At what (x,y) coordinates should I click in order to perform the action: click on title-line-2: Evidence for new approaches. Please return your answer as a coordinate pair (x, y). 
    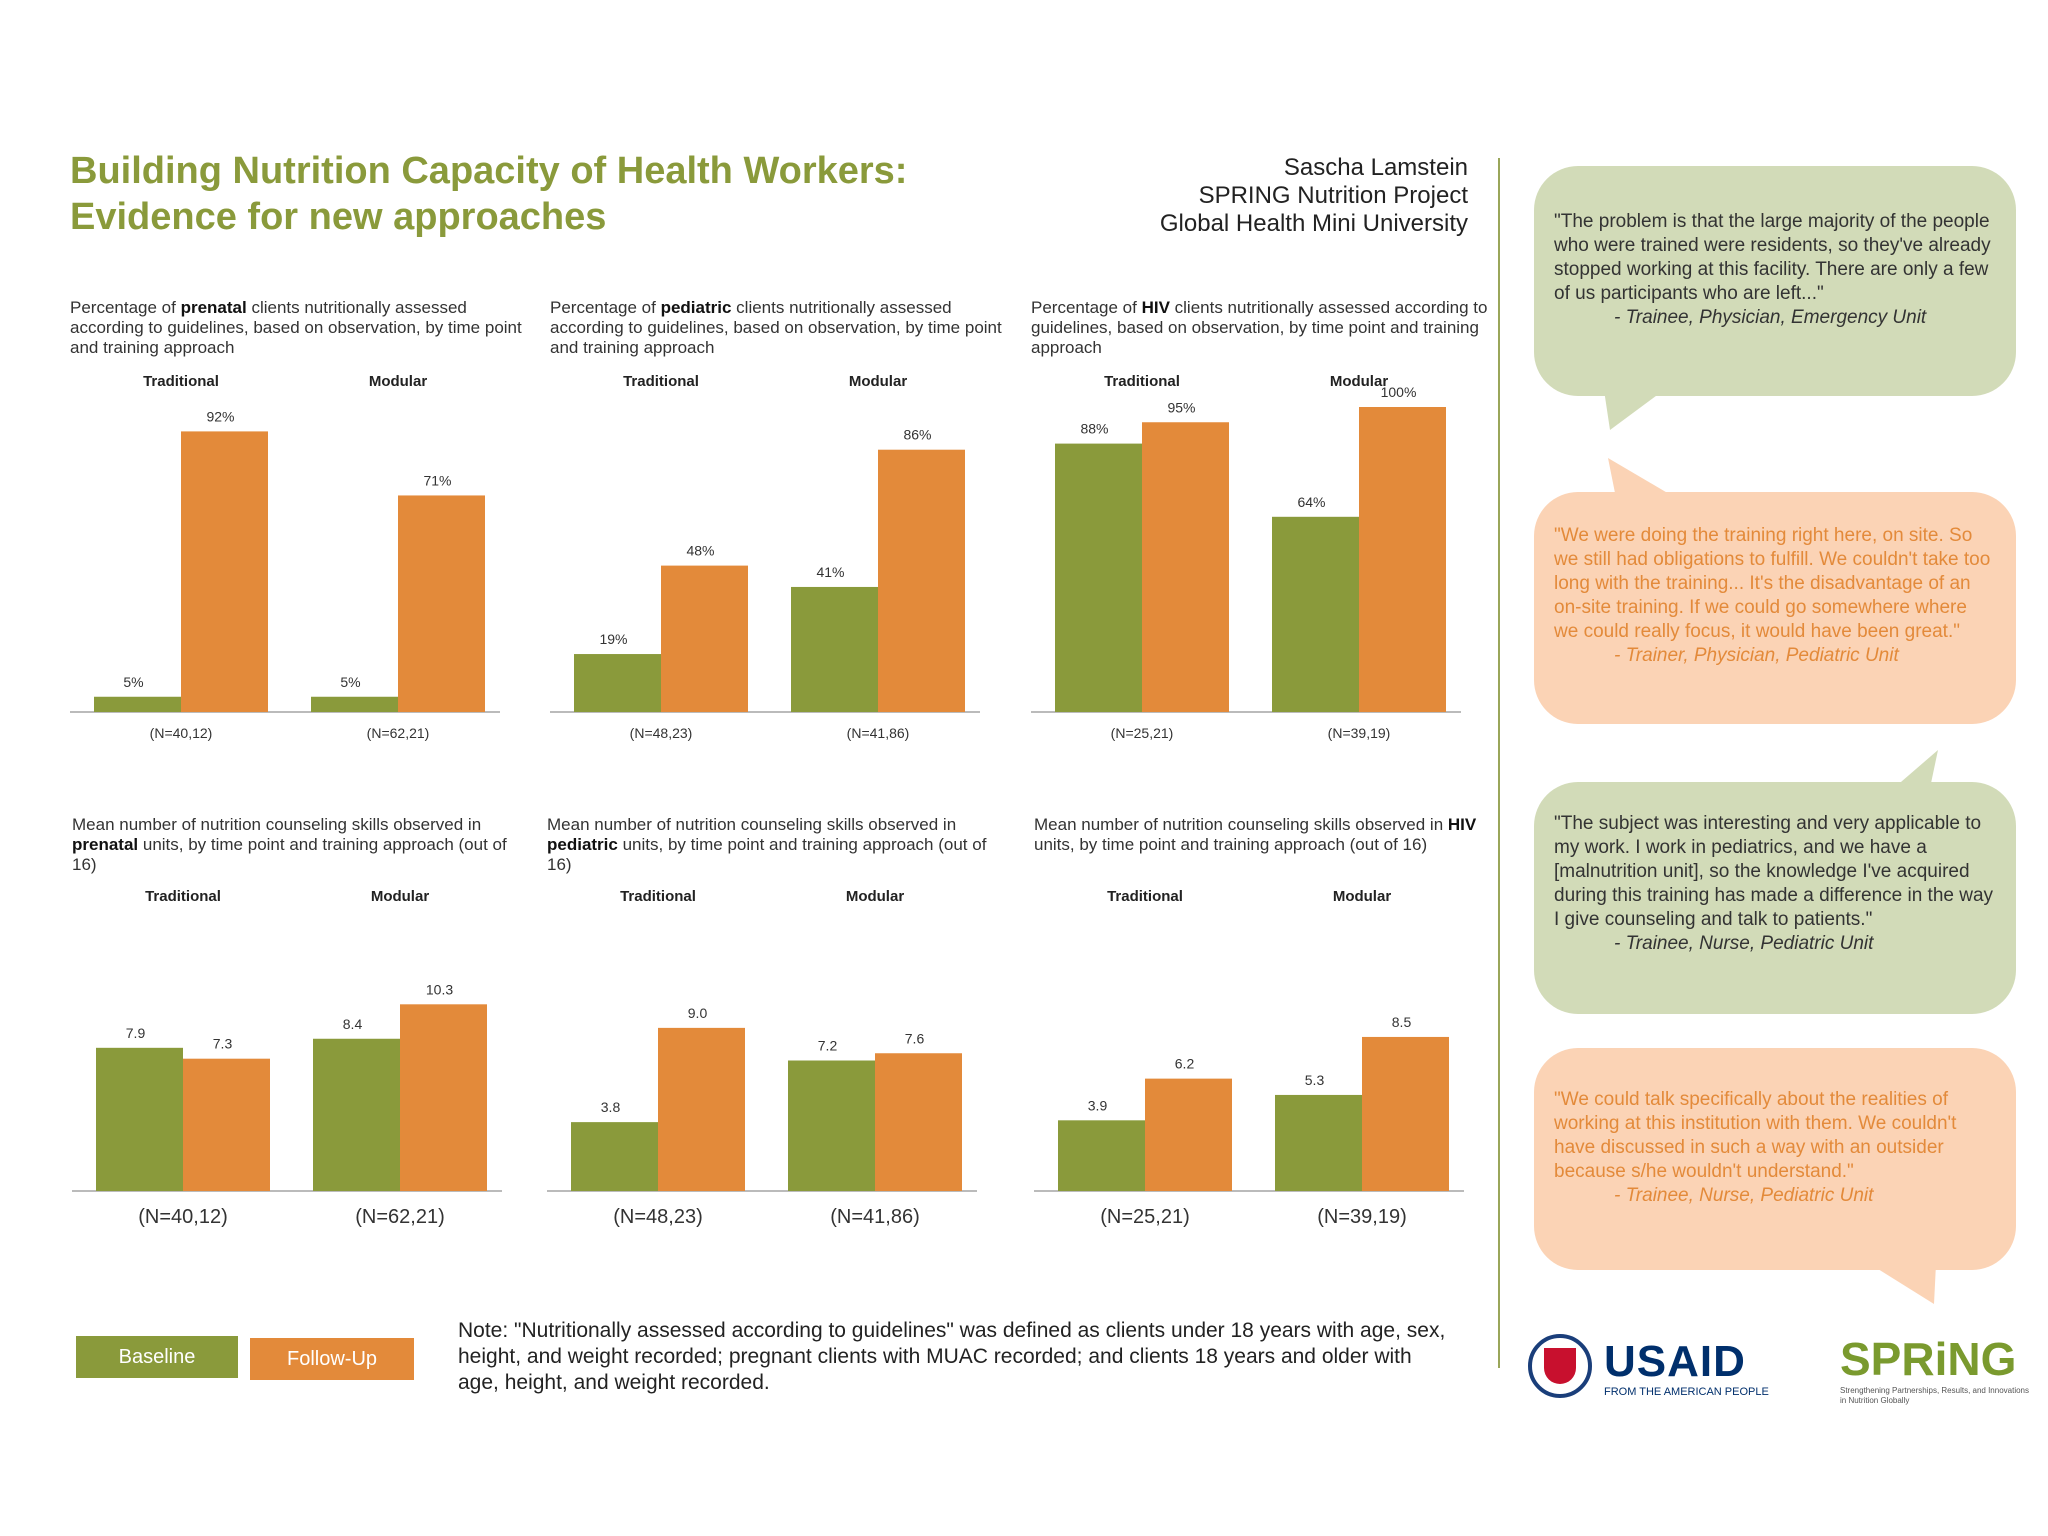
    Looking at the image, I should click on (338, 217).